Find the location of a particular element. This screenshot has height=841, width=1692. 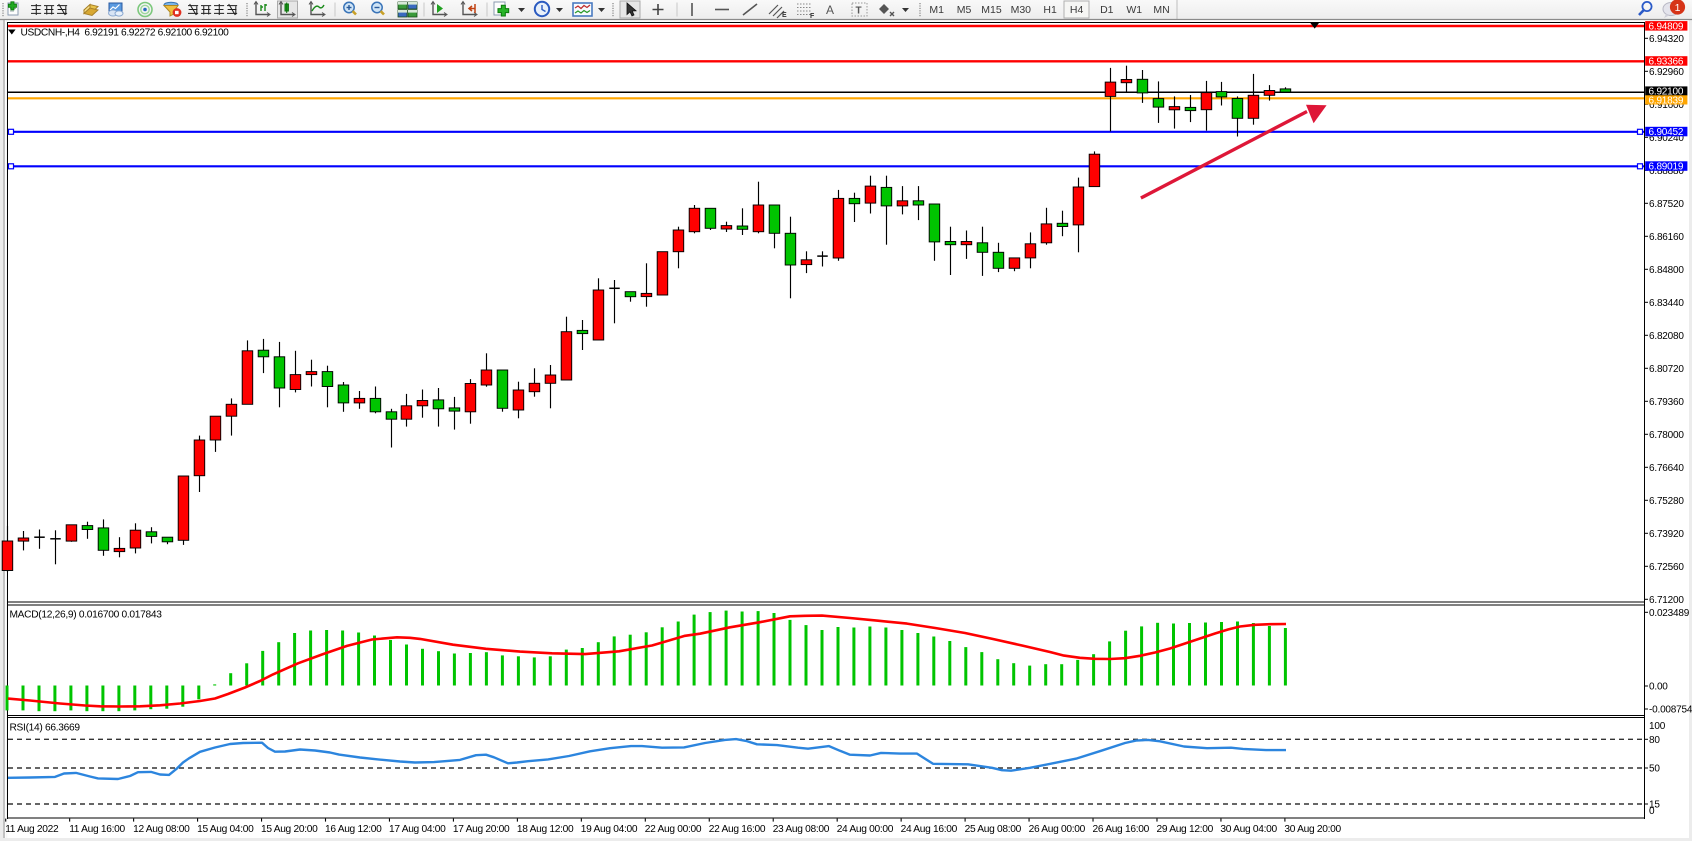

svg-text: 6.87520 is located at coordinates (1666, 204).